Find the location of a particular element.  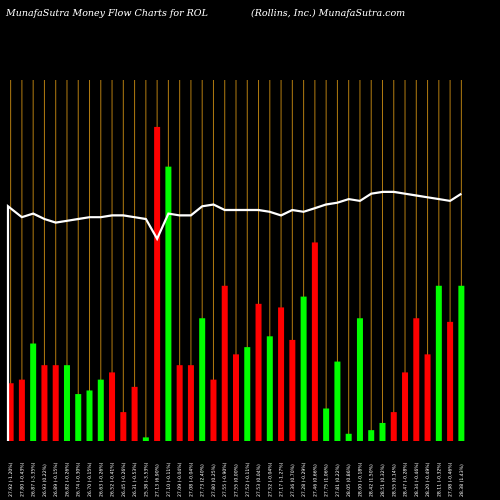

x-tick-label: 27.98 (-0.46%) is located at coordinates (451, 479).